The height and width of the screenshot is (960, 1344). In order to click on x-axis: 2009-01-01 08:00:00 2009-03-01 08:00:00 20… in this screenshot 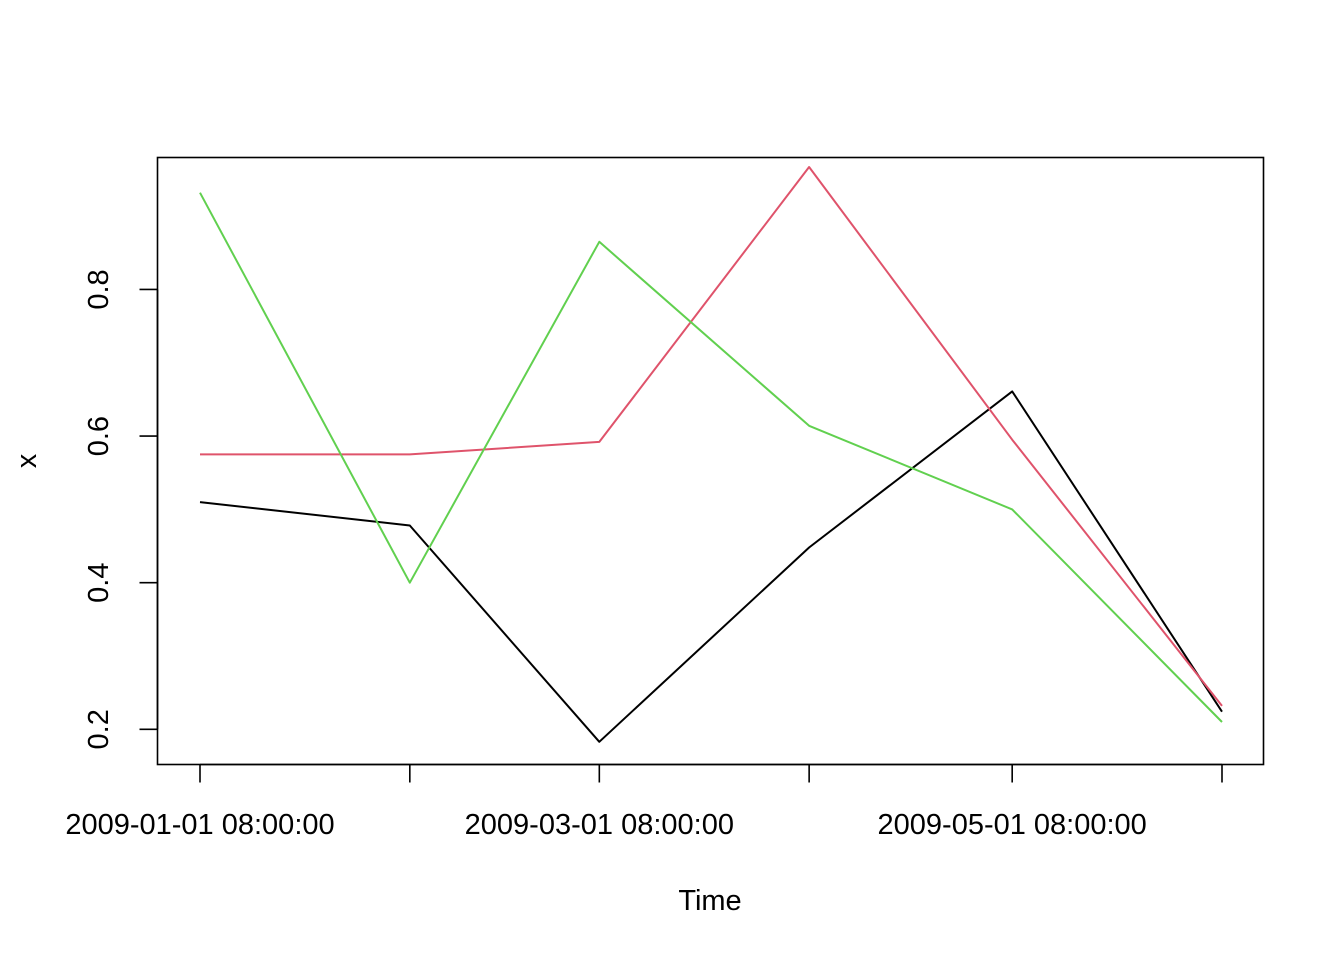, I will do `click(644, 802)`.